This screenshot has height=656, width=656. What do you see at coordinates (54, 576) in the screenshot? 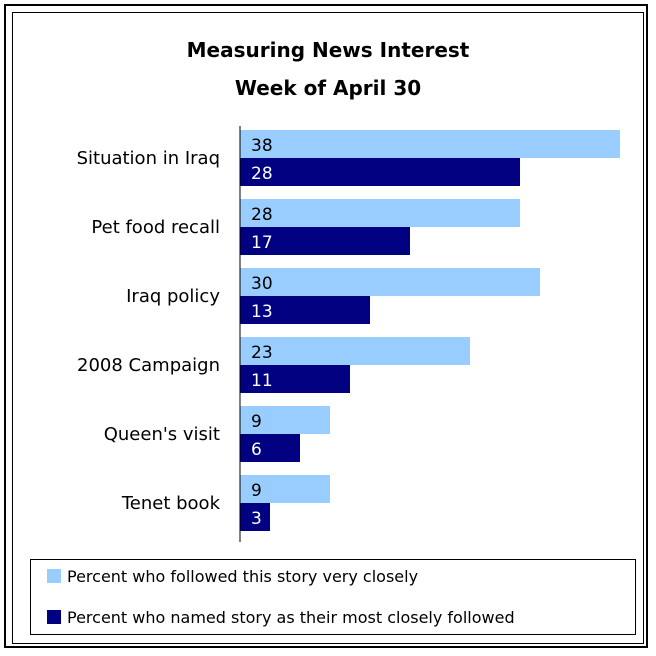
I see `legend-swatch-very-closely` at bounding box center [54, 576].